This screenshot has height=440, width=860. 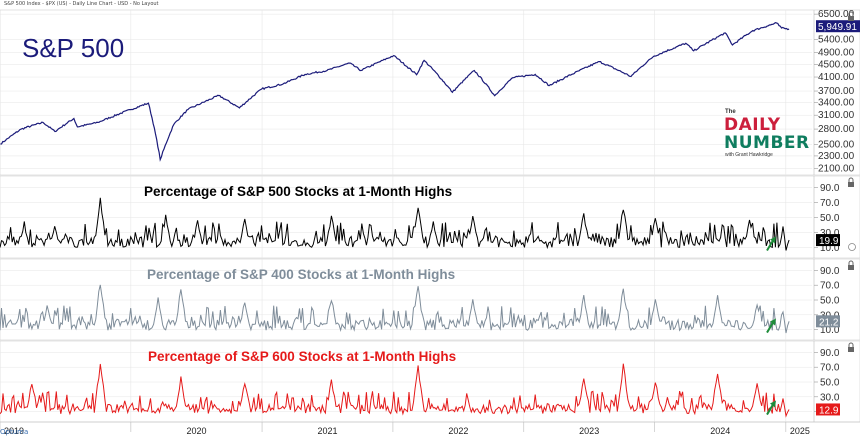 I want to click on spx-tick-label: 2800.00, so click(x=836, y=129).